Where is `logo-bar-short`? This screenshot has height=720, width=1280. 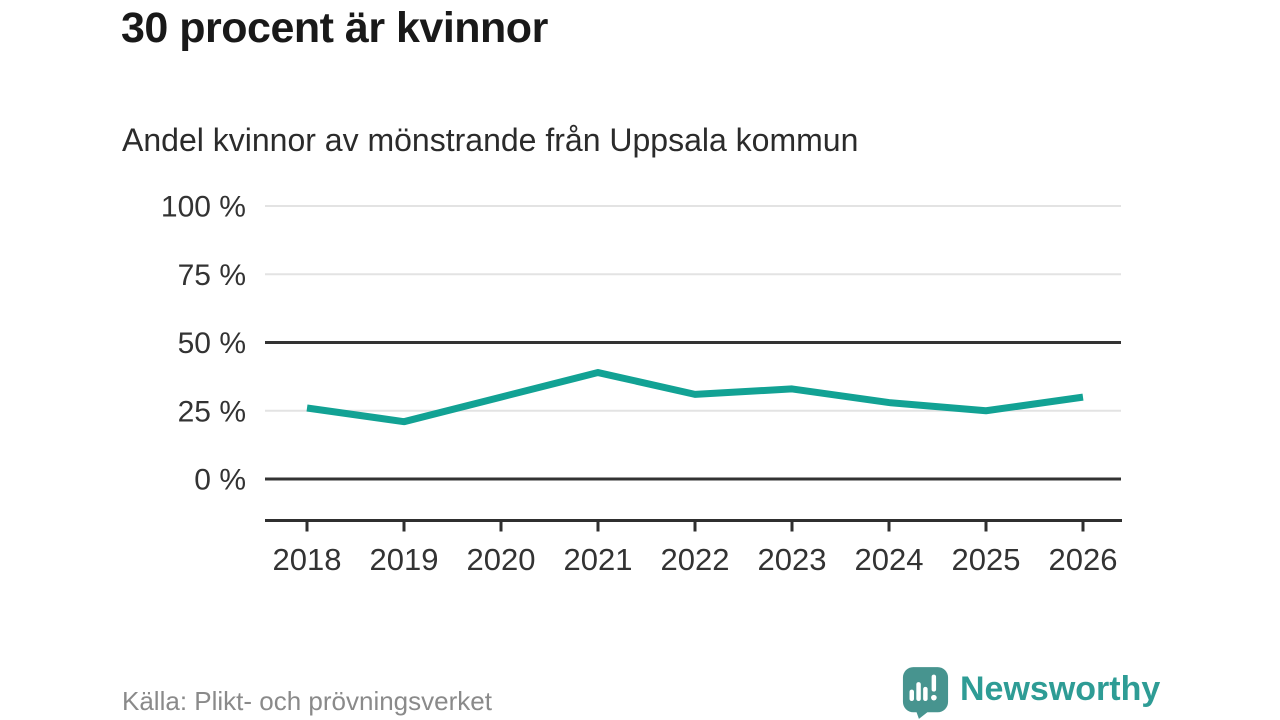 logo-bar-short is located at coordinates (911, 695).